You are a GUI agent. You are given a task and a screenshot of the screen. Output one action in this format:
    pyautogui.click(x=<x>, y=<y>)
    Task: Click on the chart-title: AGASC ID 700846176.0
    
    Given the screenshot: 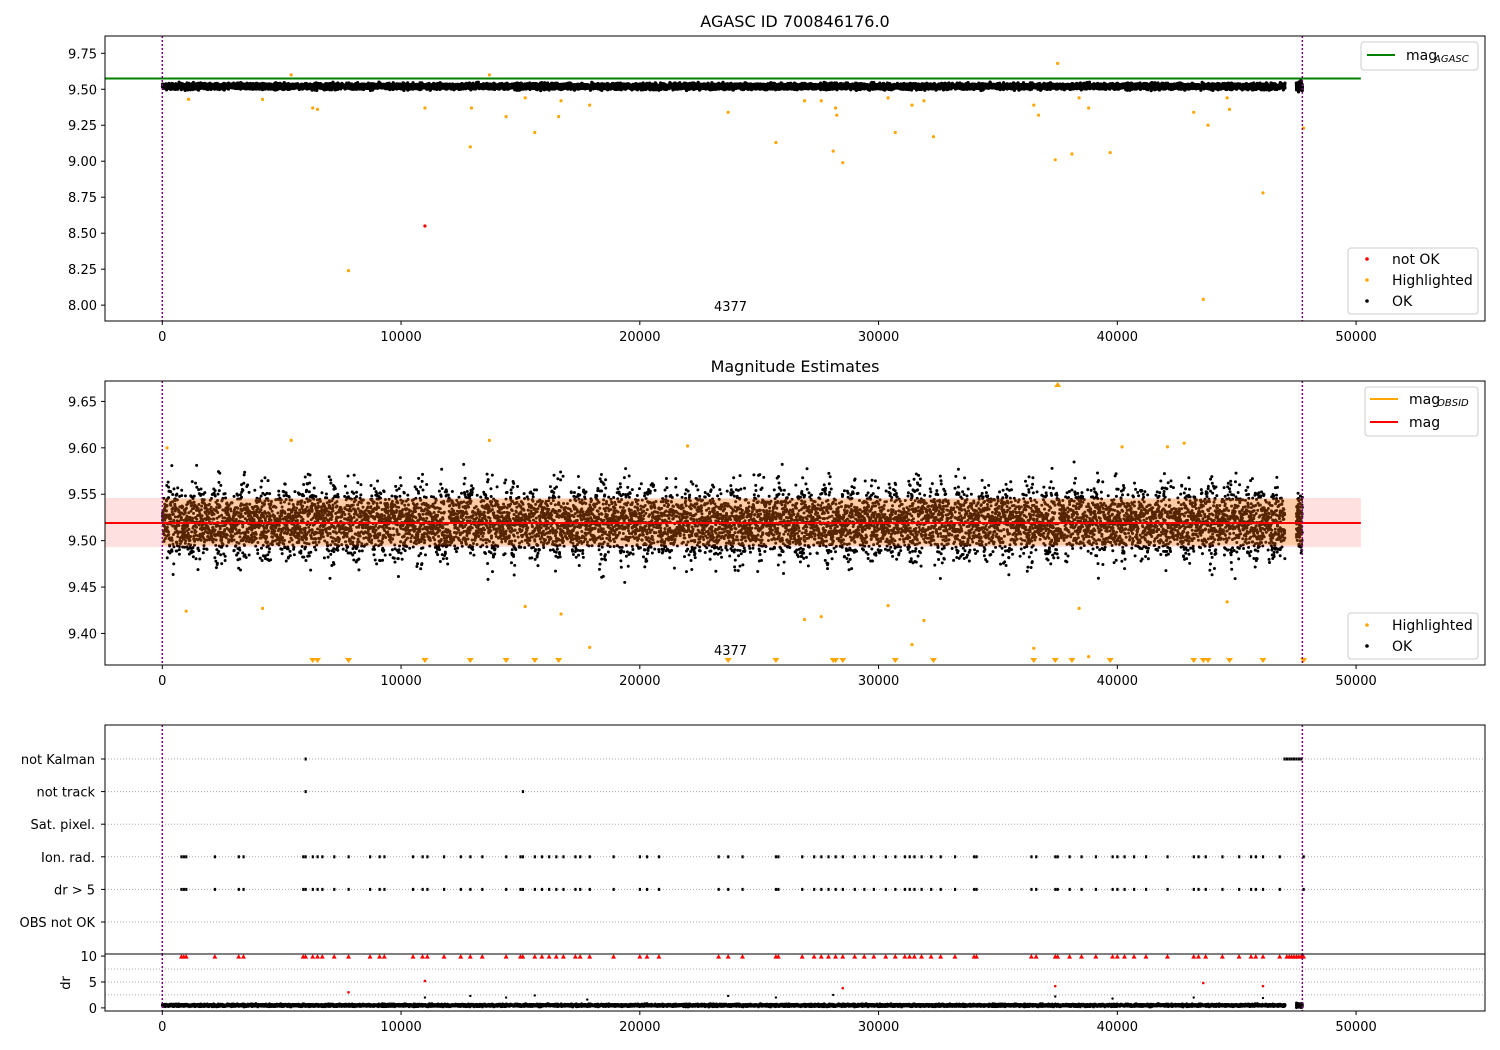 What is the action you would take?
    pyautogui.click(x=794, y=21)
    